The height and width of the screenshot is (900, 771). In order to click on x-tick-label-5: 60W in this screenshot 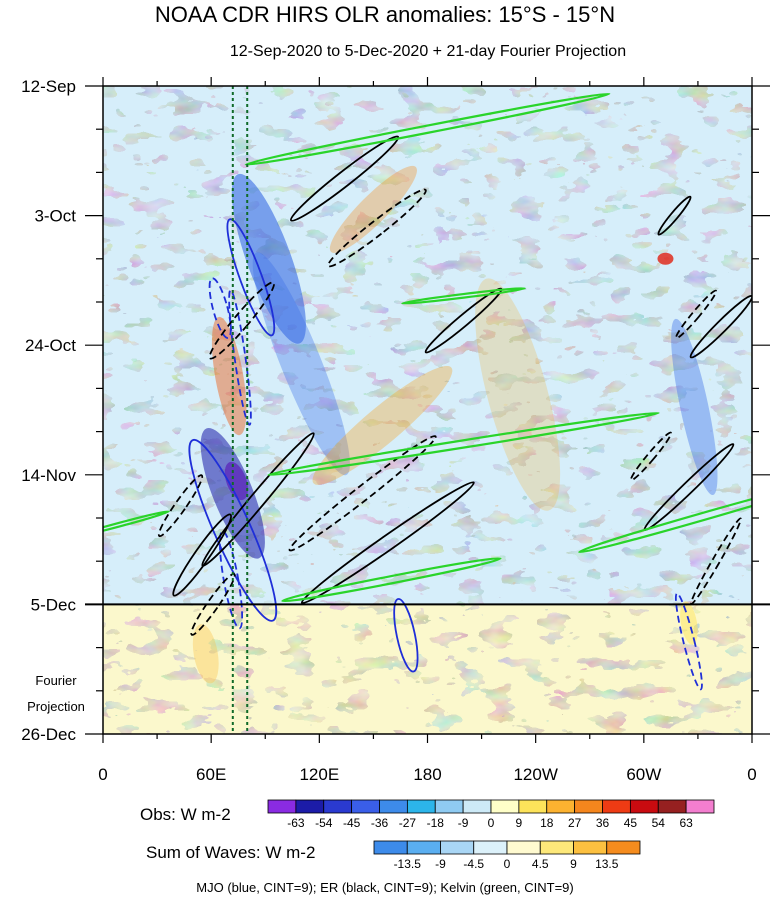, I will do `click(643, 774)`.